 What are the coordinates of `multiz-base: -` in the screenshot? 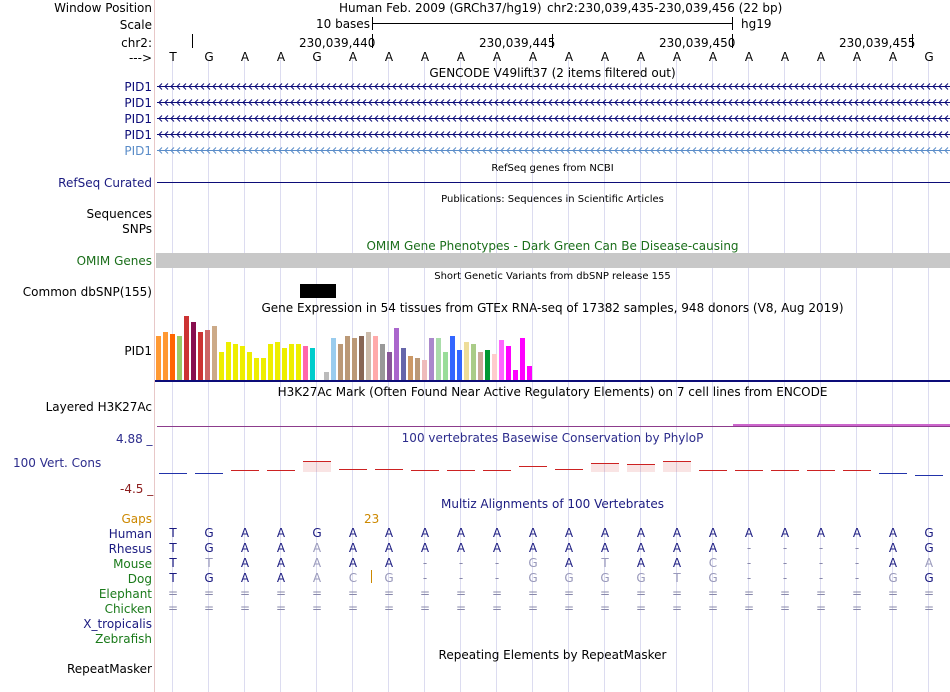 It's located at (785, 548).